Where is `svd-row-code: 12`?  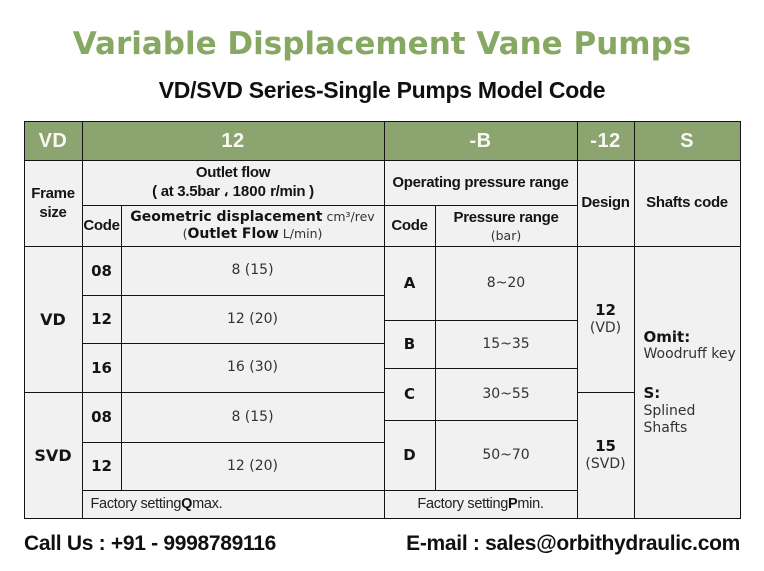
svd-row-code: 12 is located at coordinates (101, 466).